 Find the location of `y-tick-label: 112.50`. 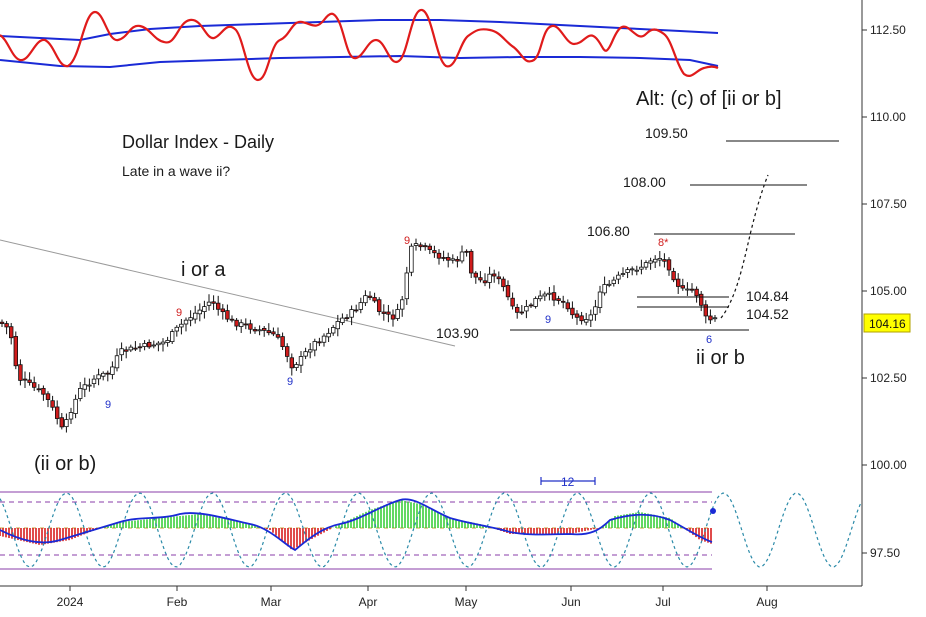

y-tick-label: 112.50 is located at coordinates (888, 30).